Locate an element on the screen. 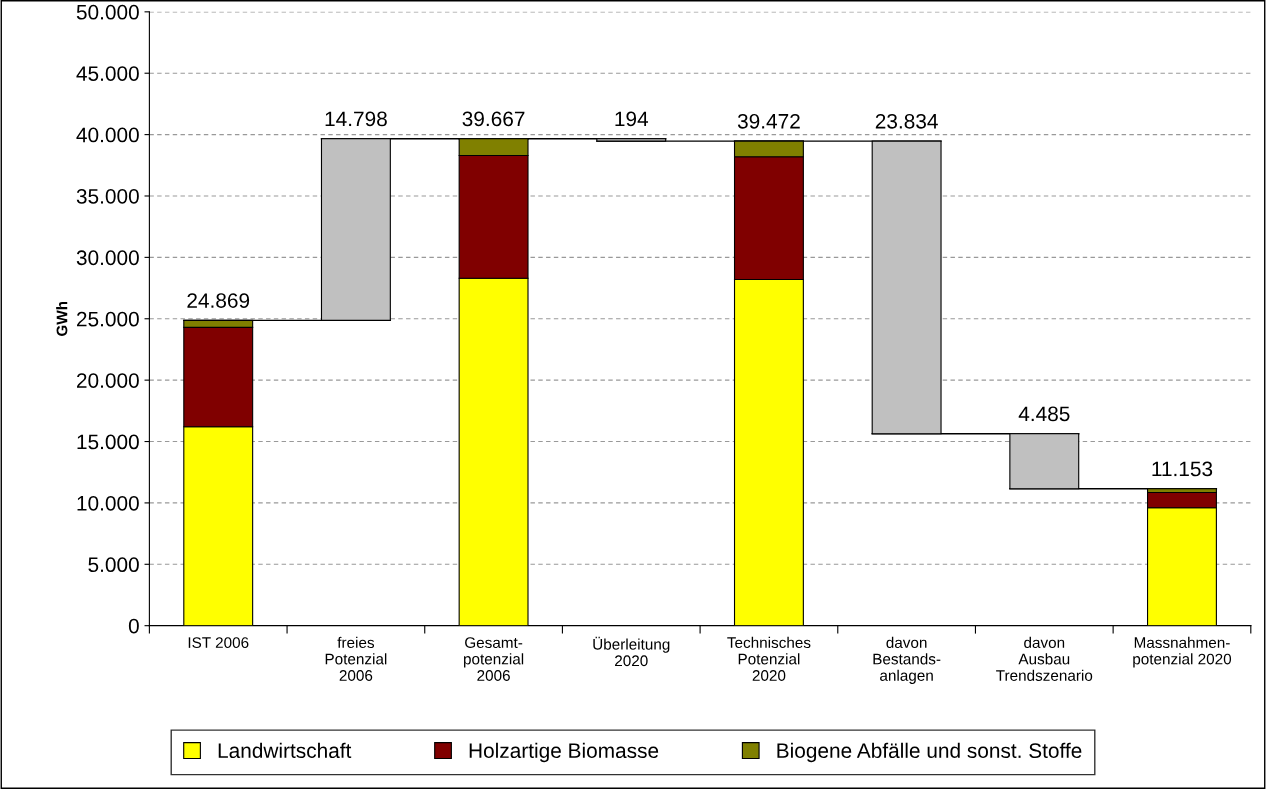 The width and height of the screenshot is (1266, 789). x-tick-label: freies Potenzial 2006 is located at coordinates (356, 658).